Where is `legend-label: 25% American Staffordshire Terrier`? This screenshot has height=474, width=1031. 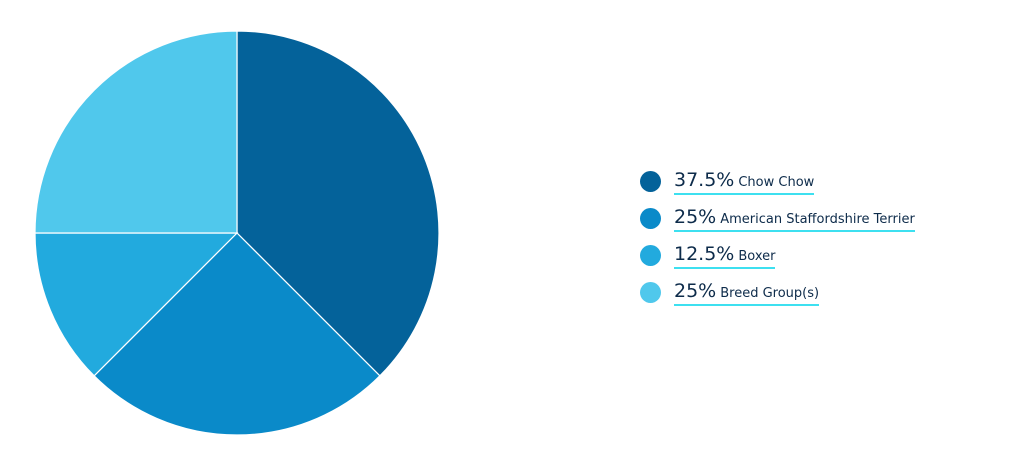
legend-label: 25% American Staffordshire Terrier is located at coordinates (794, 219).